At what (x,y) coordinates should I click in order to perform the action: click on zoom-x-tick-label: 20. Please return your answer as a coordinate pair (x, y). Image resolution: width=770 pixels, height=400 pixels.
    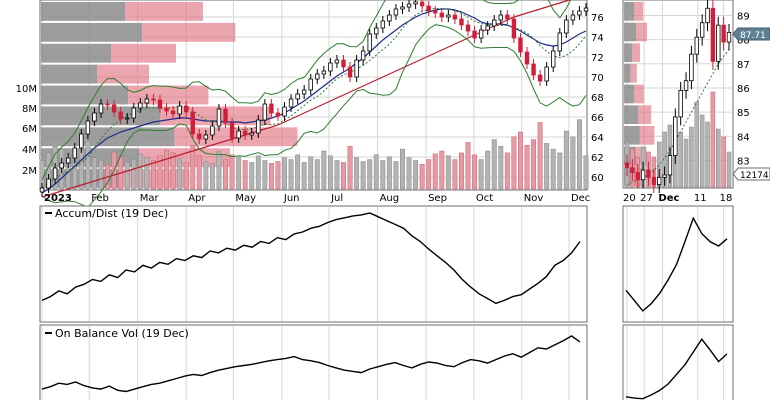
    Looking at the image, I should click on (629, 198).